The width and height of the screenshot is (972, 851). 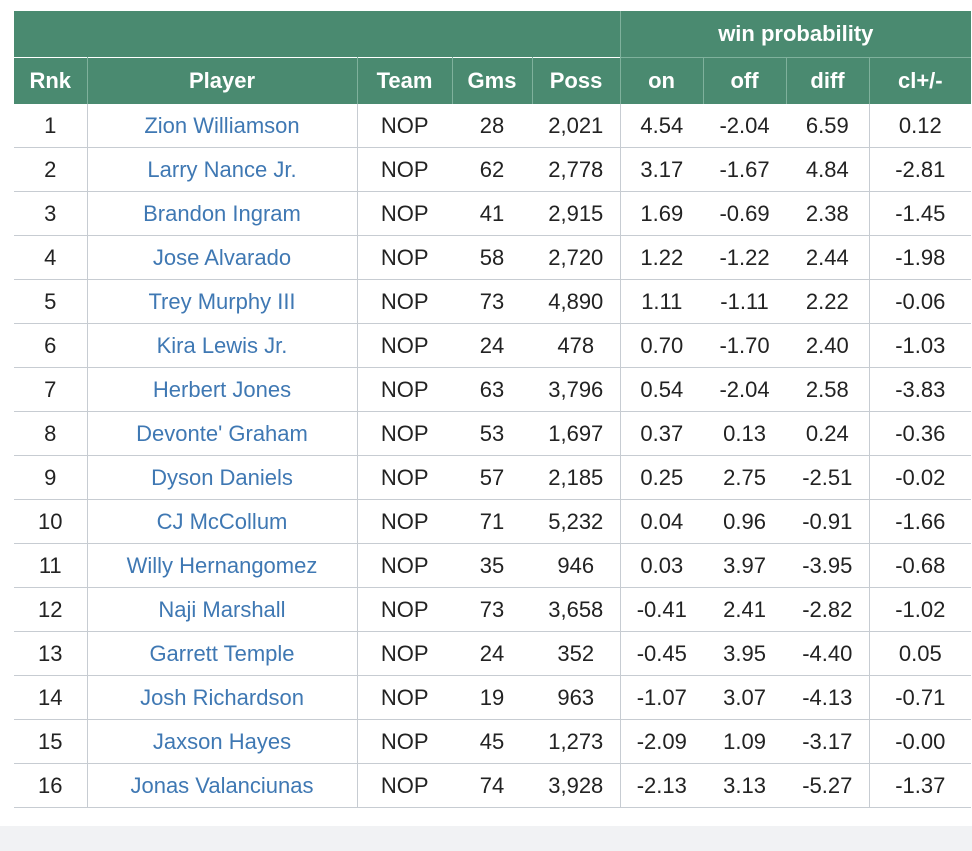 What do you see at coordinates (222, 741) in the screenshot?
I see `player-link: Jaxson Hayes` at bounding box center [222, 741].